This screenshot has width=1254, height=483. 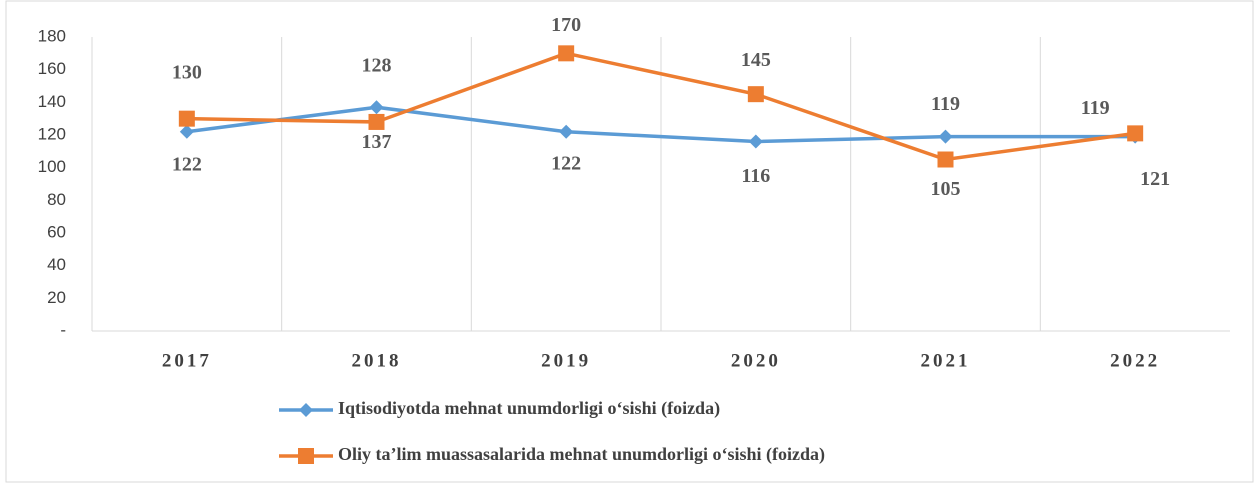 What do you see at coordinates (566, 25) in the screenshot?
I see `data-label: 170` at bounding box center [566, 25].